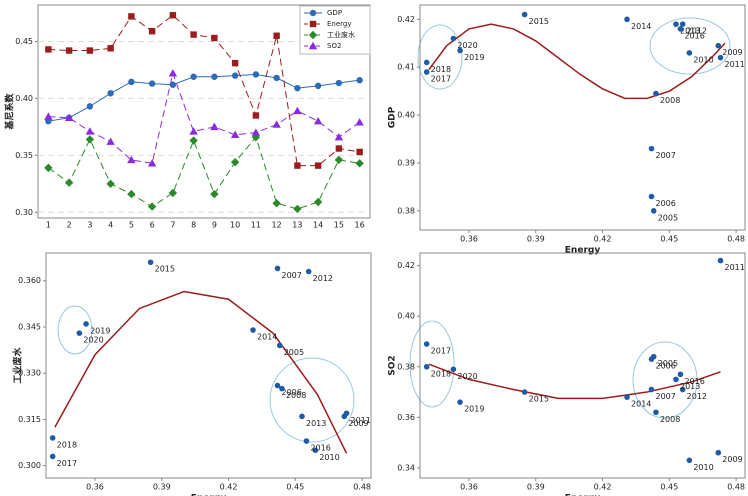 This screenshot has height=496, width=748. Describe the element at coordinates (10, 112) in the screenshot. I see `y-axis-label: 基尼系数` at that location.